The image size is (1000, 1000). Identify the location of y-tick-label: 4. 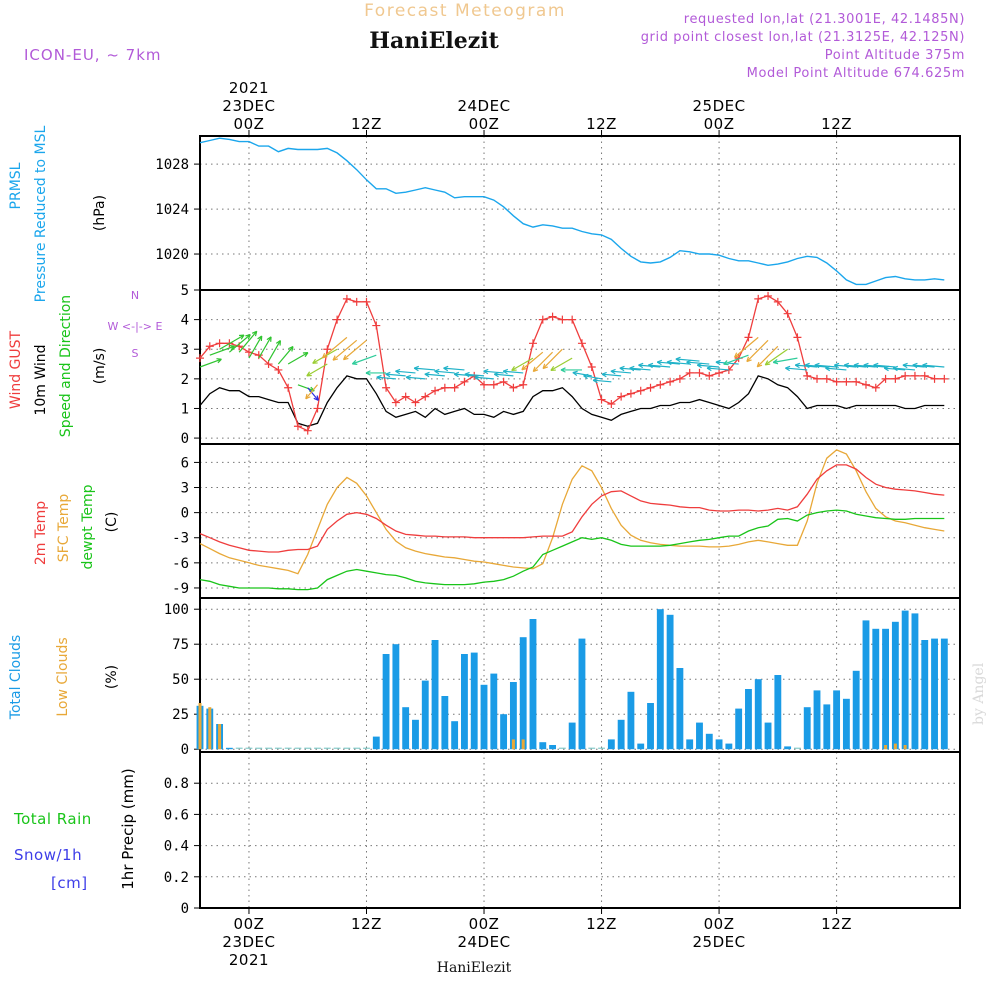
(185, 321).